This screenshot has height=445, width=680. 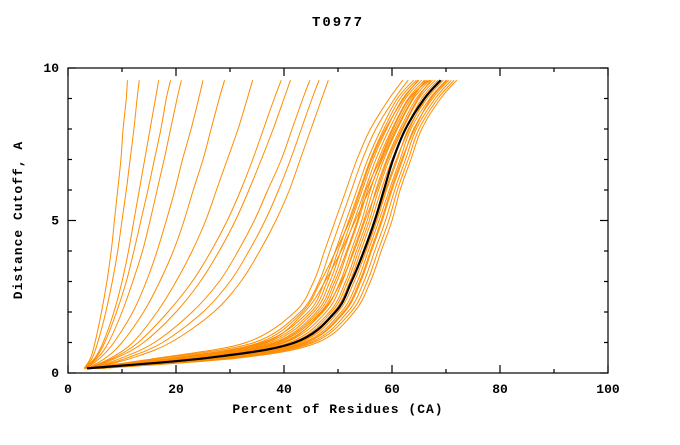 What do you see at coordinates (51, 68) in the screenshot?
I see `y-tick-label-10: 10` at bounding box center [51, 68].